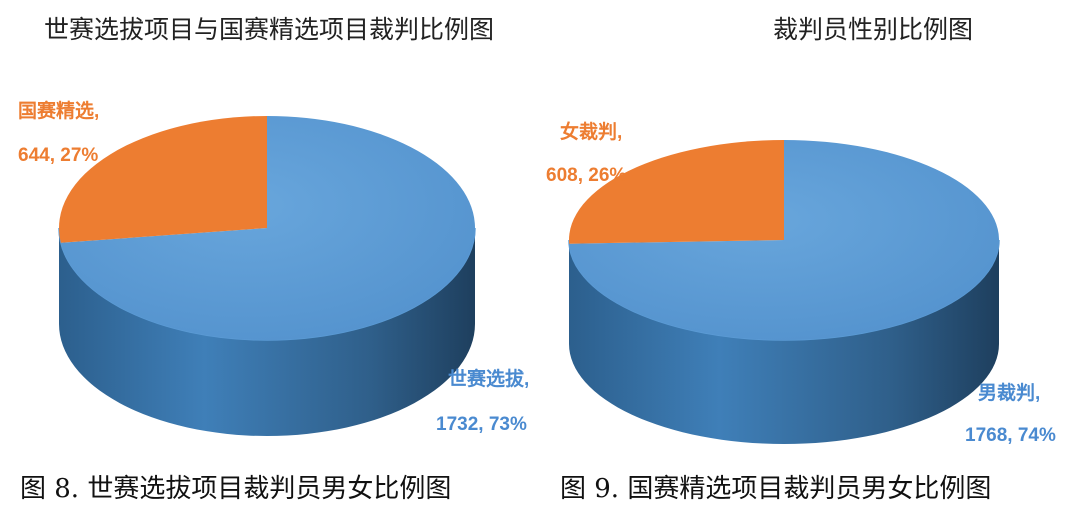 This screenshot has height=519, width=1080. Describe the element at coordinates (269, 29) in the screenshot. I see `chart-1-title: 世赛选拔项目与国赛精选项目裁判比例图` at that location.